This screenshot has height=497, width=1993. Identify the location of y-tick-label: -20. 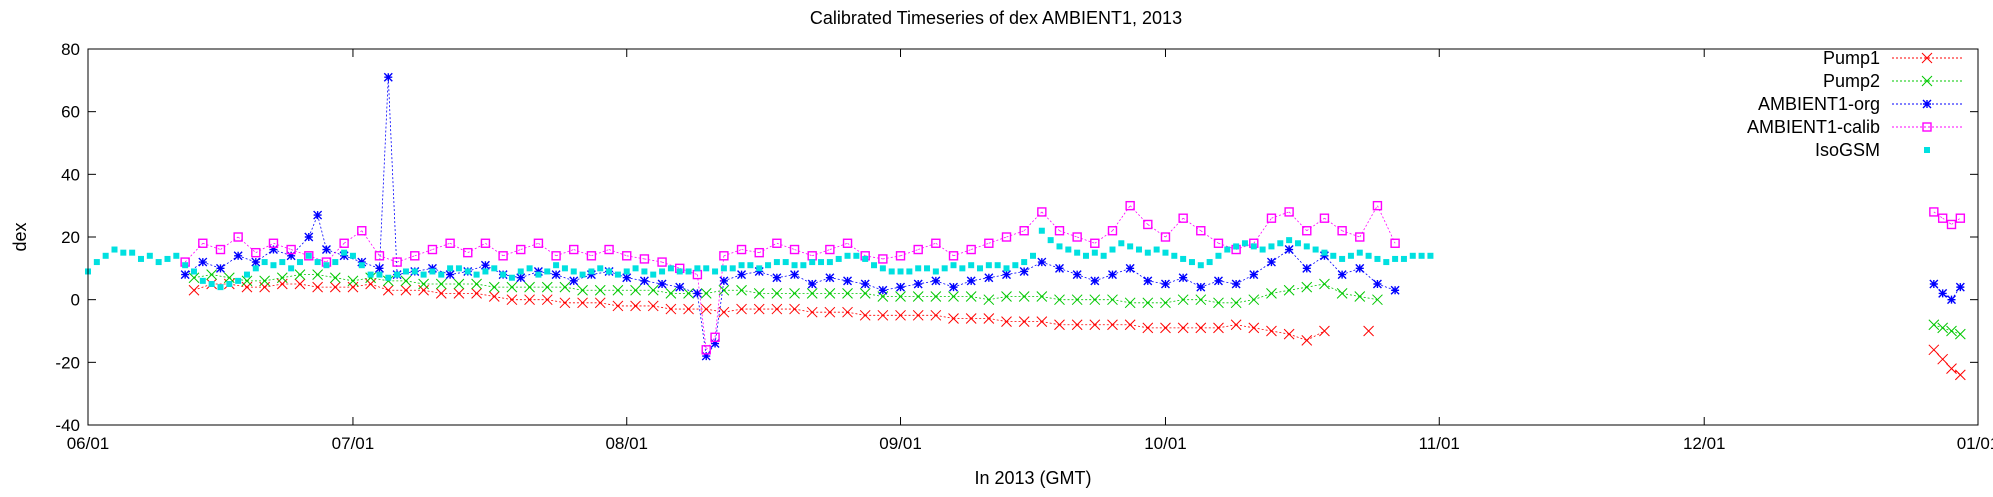
(67, 362).